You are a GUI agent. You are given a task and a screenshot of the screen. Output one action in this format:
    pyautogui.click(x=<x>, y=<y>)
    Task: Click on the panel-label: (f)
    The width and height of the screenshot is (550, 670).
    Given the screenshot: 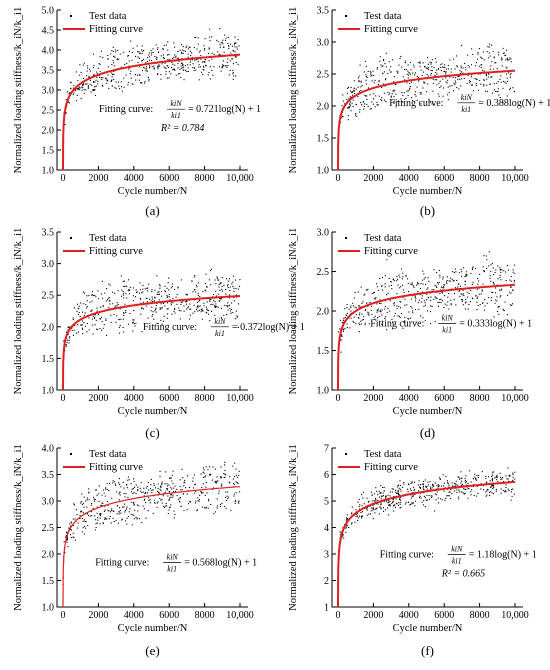 What is the action you would take?
    pyautogui.click(x=427, y=650)
    